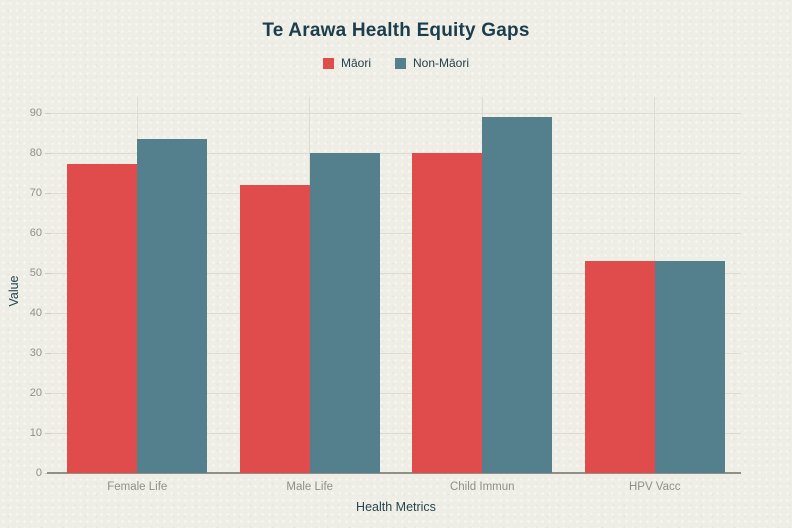 The width and height of the screenshot is (792, 528). What do you see at coordinates (654, 487) in the screenshot?
I see `x-category-label: HPV Vacc` at bounding box center [654, 487].